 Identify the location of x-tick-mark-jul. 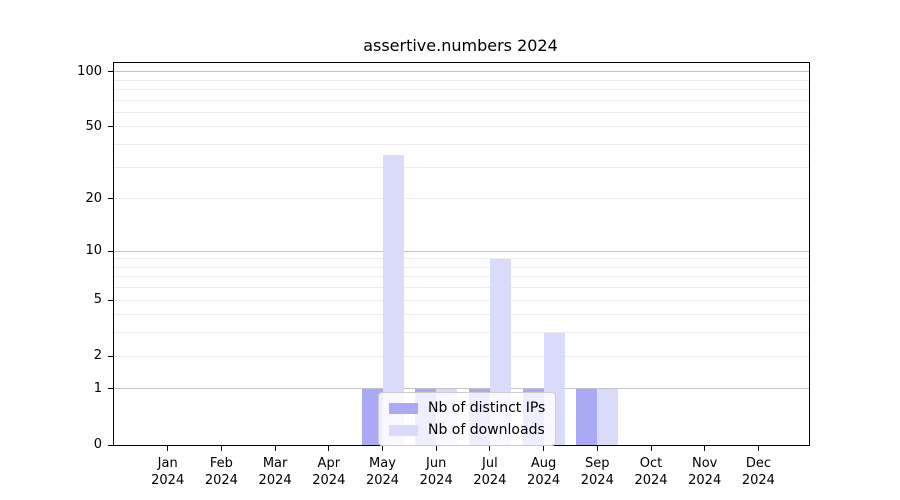
(490, 448).